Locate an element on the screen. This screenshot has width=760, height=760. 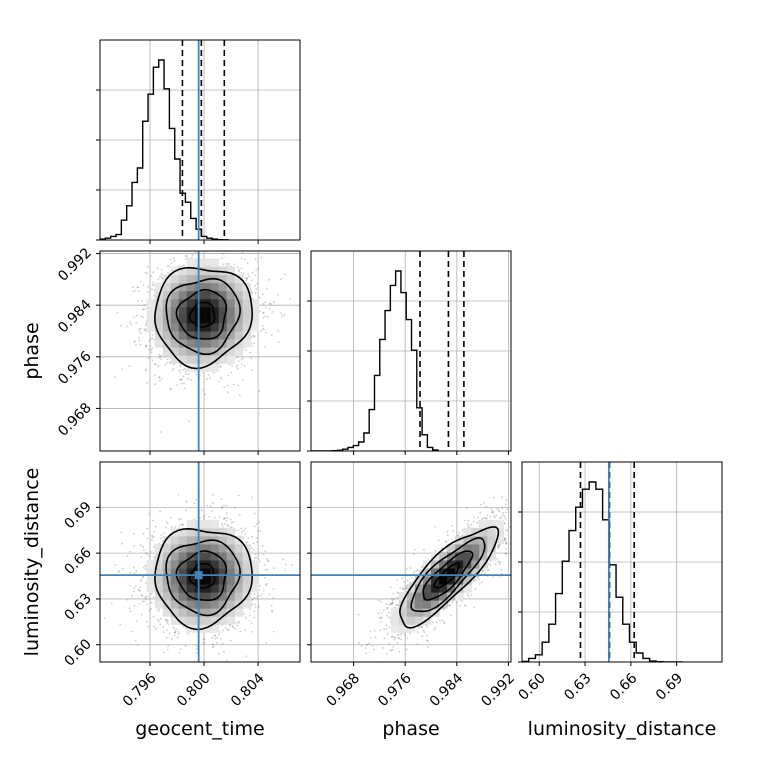
y-tick-label: 0.968 is located at coordinates (75, 420).